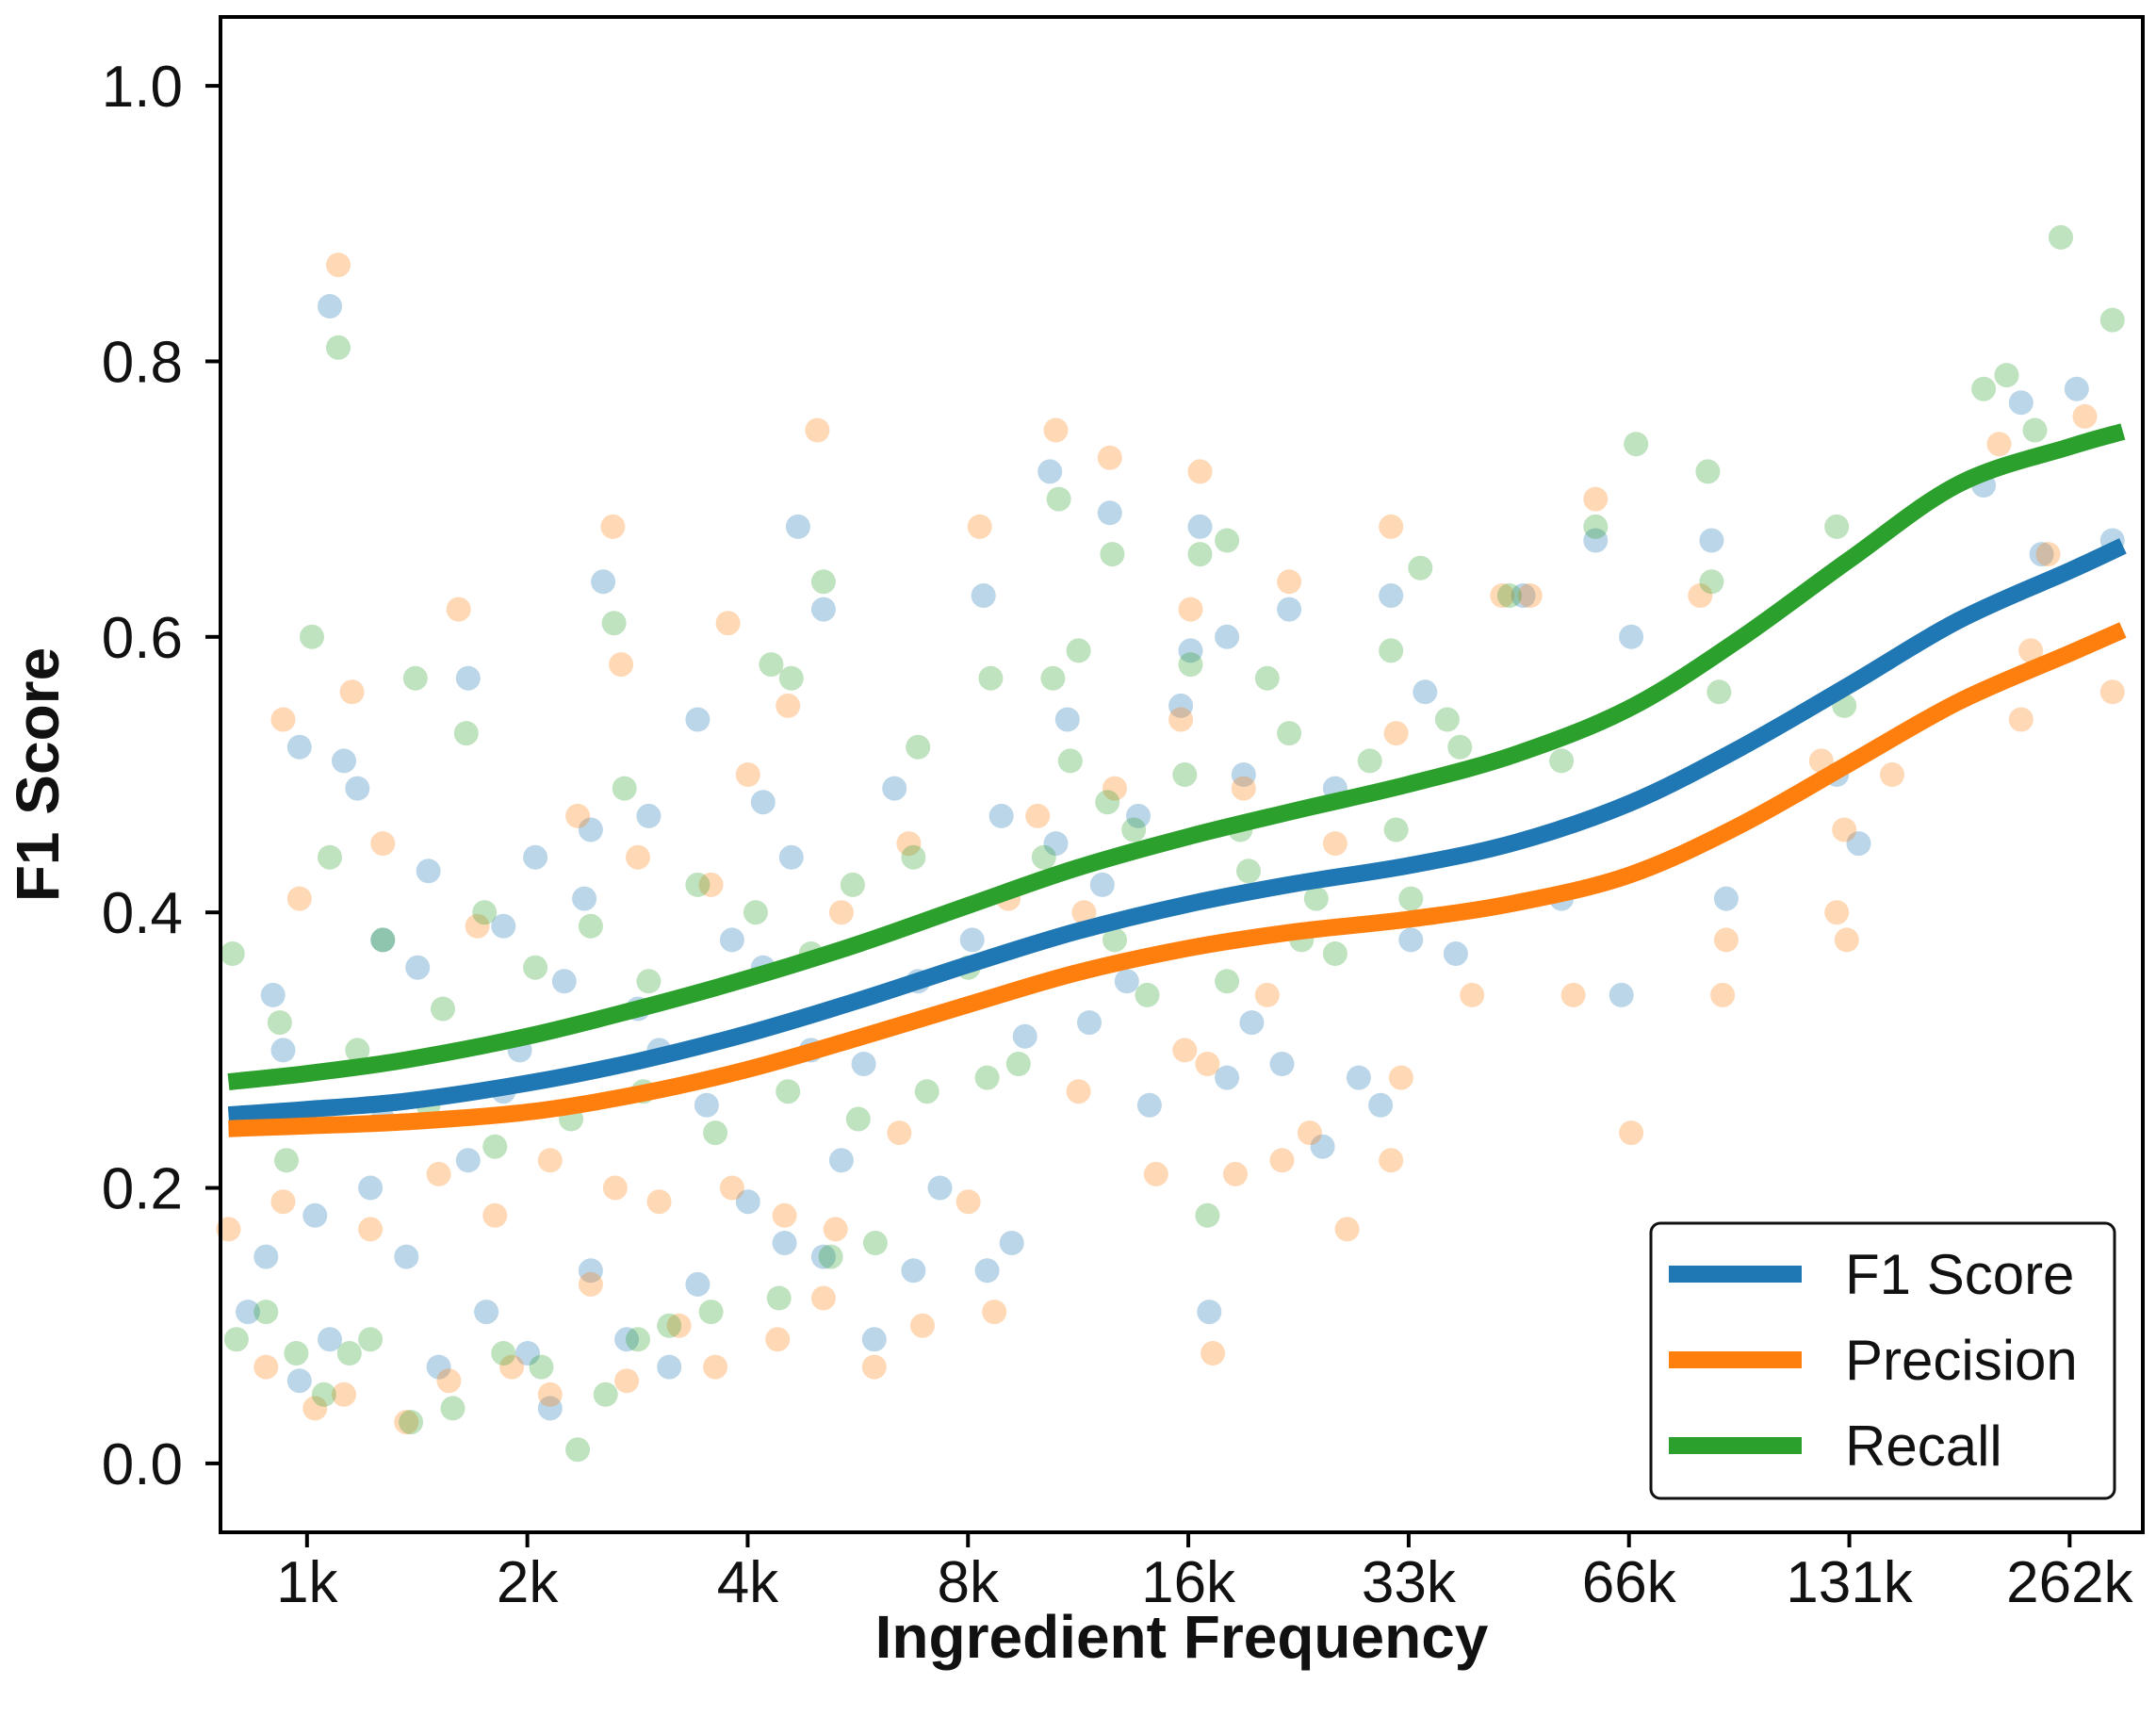 The width and height of the screenshot is (2156, 1717). I want to click on y-tick-label: 0.2, so click(142, 1189).